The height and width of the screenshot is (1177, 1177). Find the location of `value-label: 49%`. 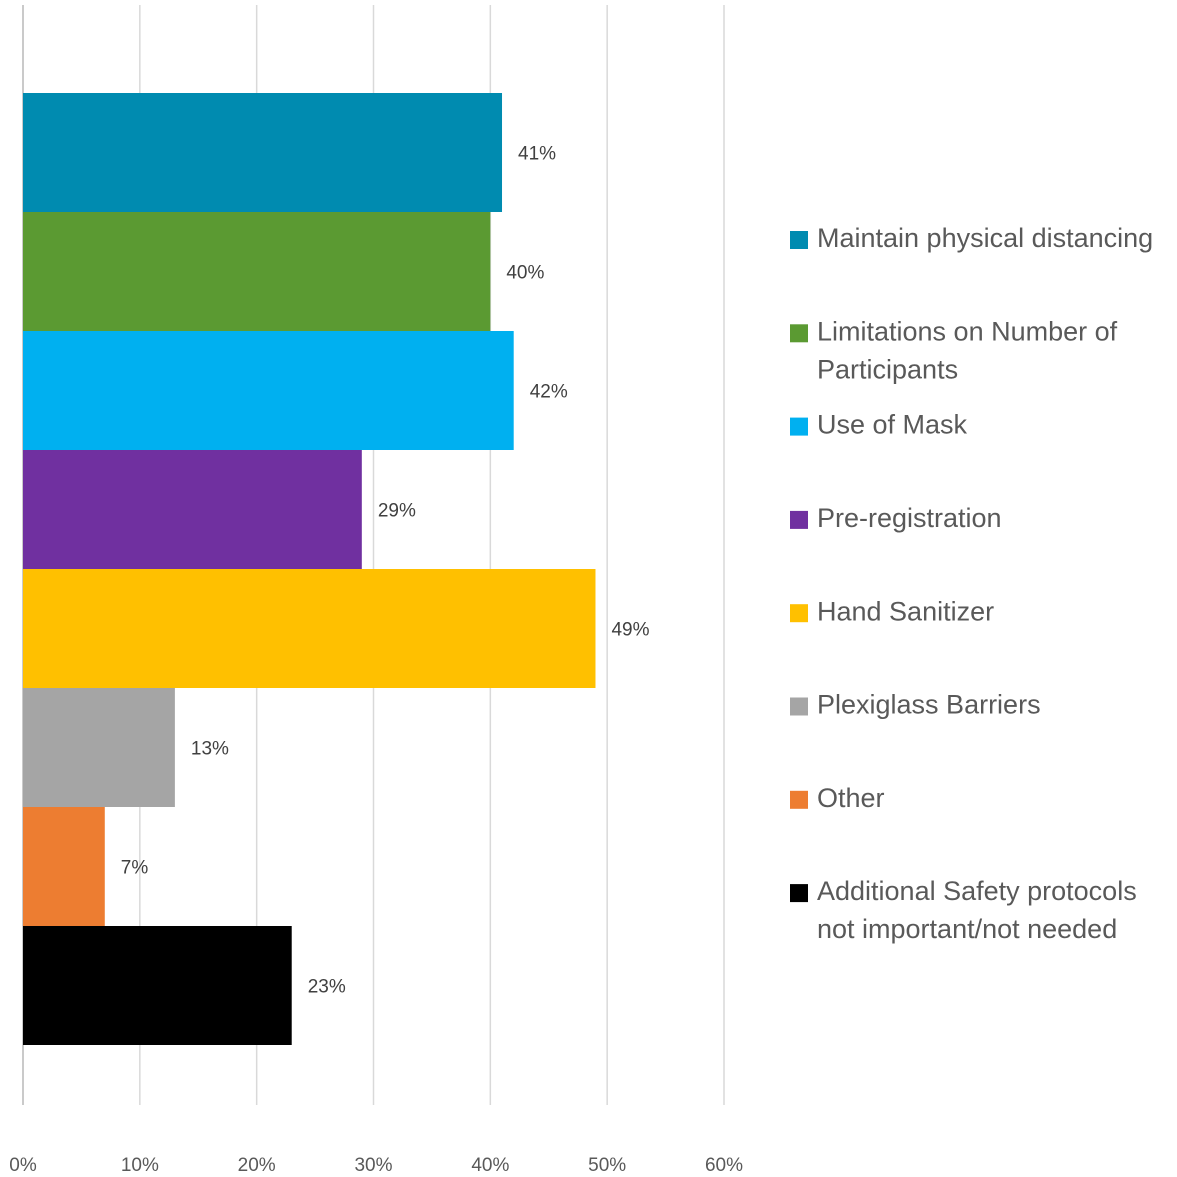

value-label: 49% is located at coordinates (630, 630).